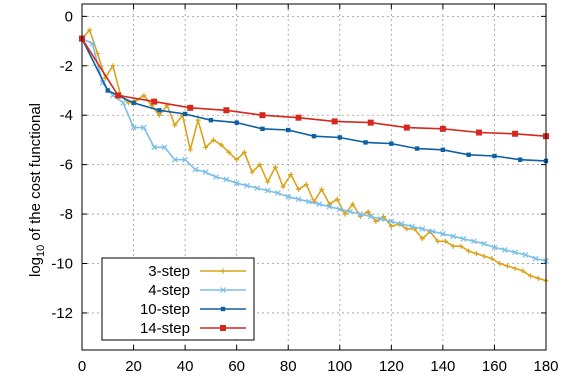 This screenshot has width=570, height=383. Describe the element at coordinates (82, 366) in the screenshot. I see `x-tick-label: 0` at that location.